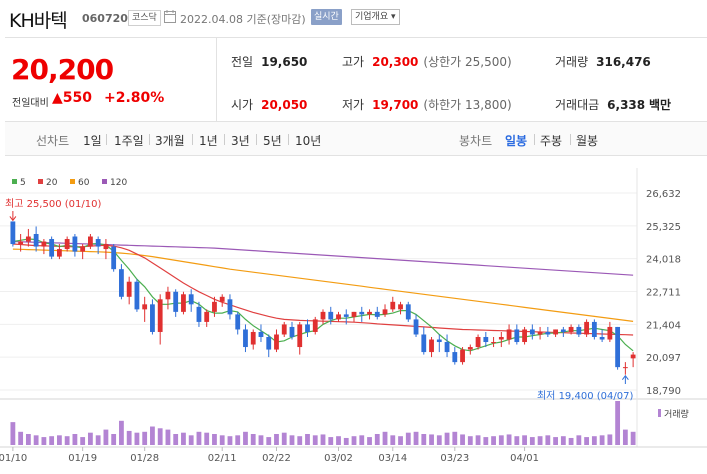 This screenshot has width=707, height=474. What do you see at coordinates (82, 458) in the screenshot?
I see `x-tick-label: 01/19` at bounding box center [82, 458].